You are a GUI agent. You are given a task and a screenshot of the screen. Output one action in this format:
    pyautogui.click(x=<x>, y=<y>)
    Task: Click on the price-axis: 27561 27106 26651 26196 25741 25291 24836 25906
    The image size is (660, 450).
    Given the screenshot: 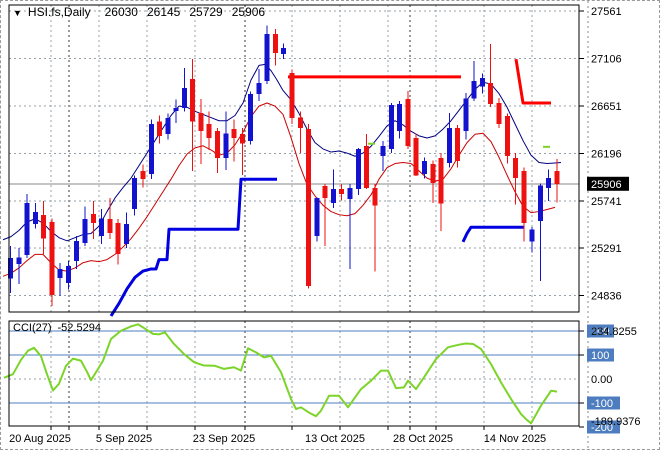 What is the action you would take?
    pyautogui.click(x=604, y=154)
    